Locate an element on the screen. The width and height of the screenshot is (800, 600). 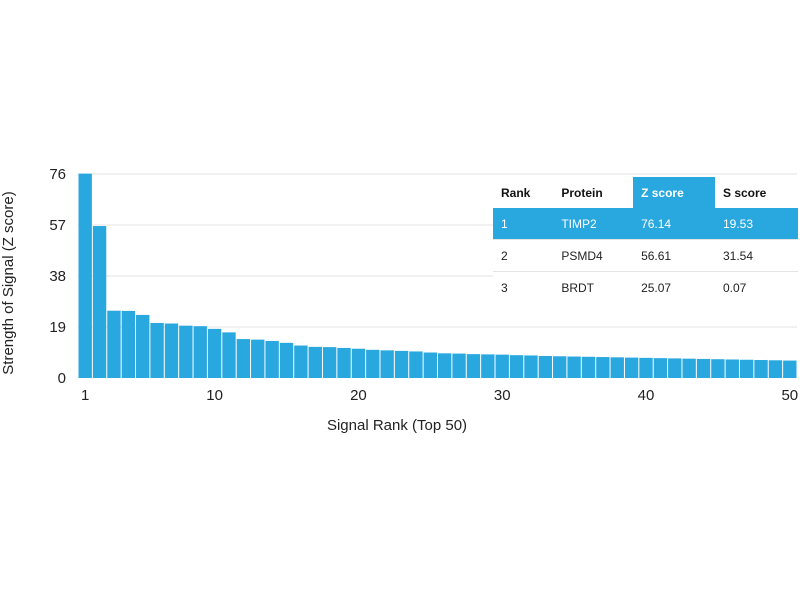
y-tick-labels: 0 19 38 57 76 is located at coordinates (57, 276).